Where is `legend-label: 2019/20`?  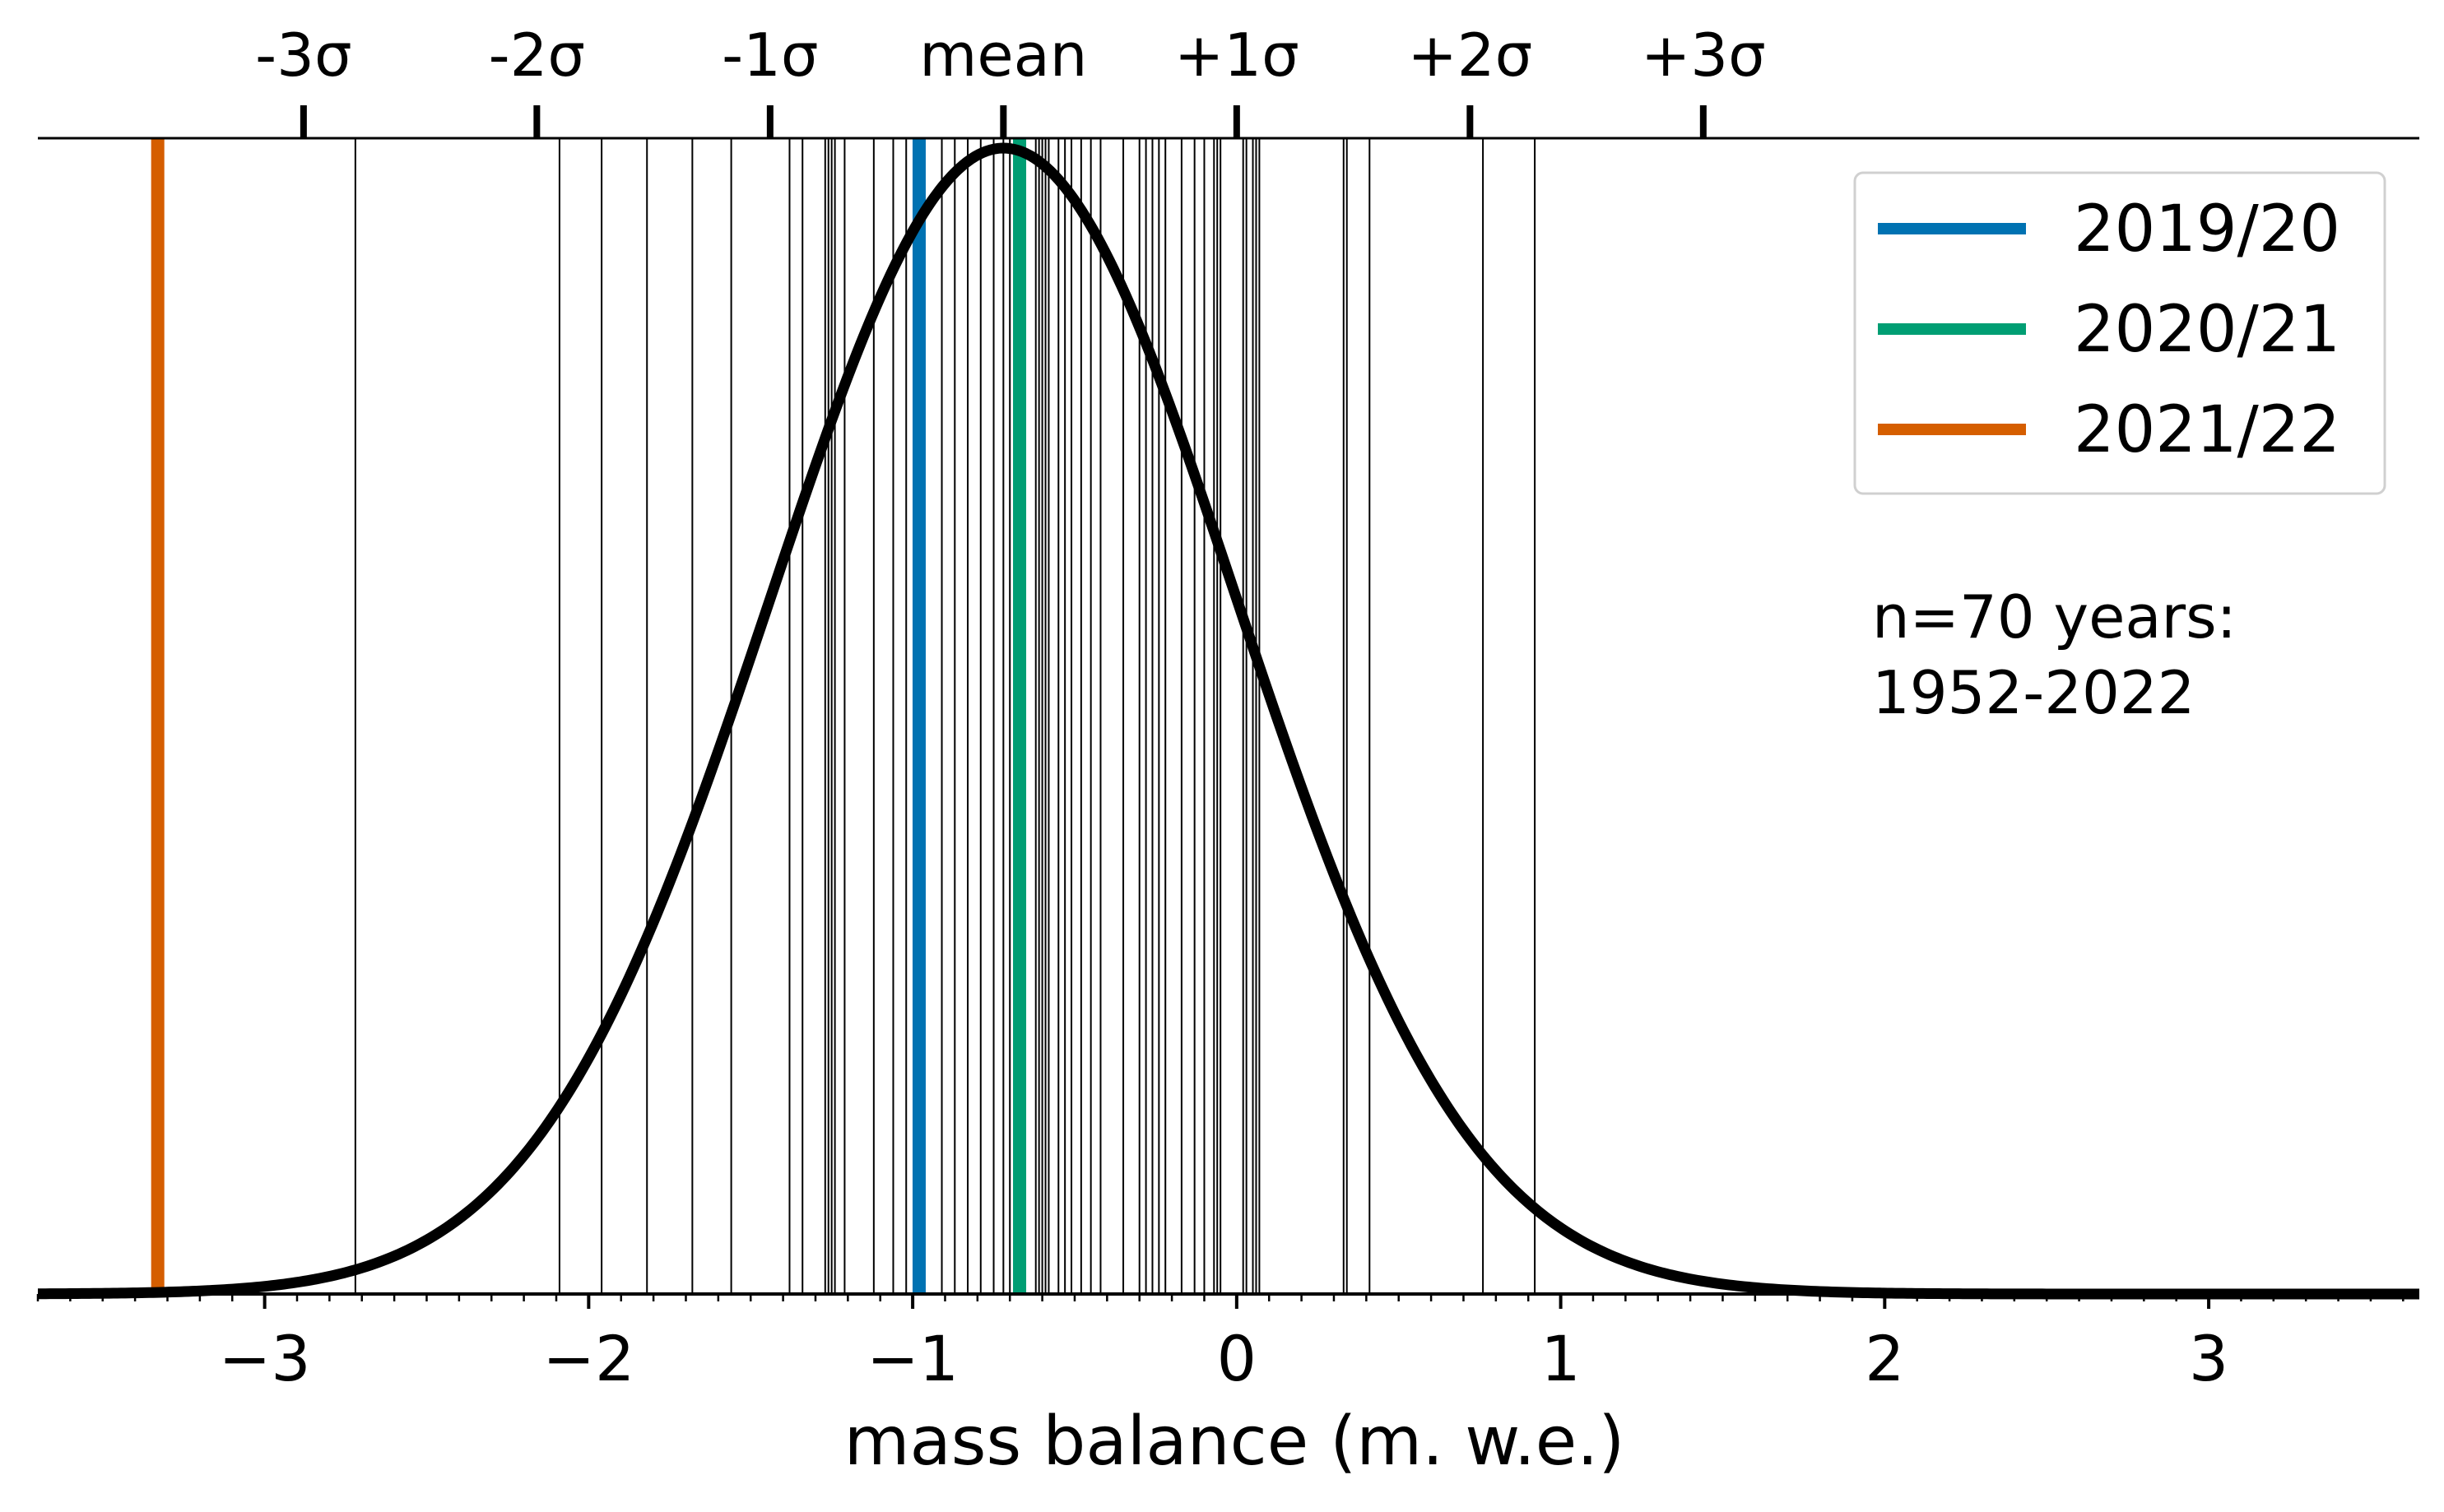
legend-label: 2019/20 is located at coordinates (2207, 229).